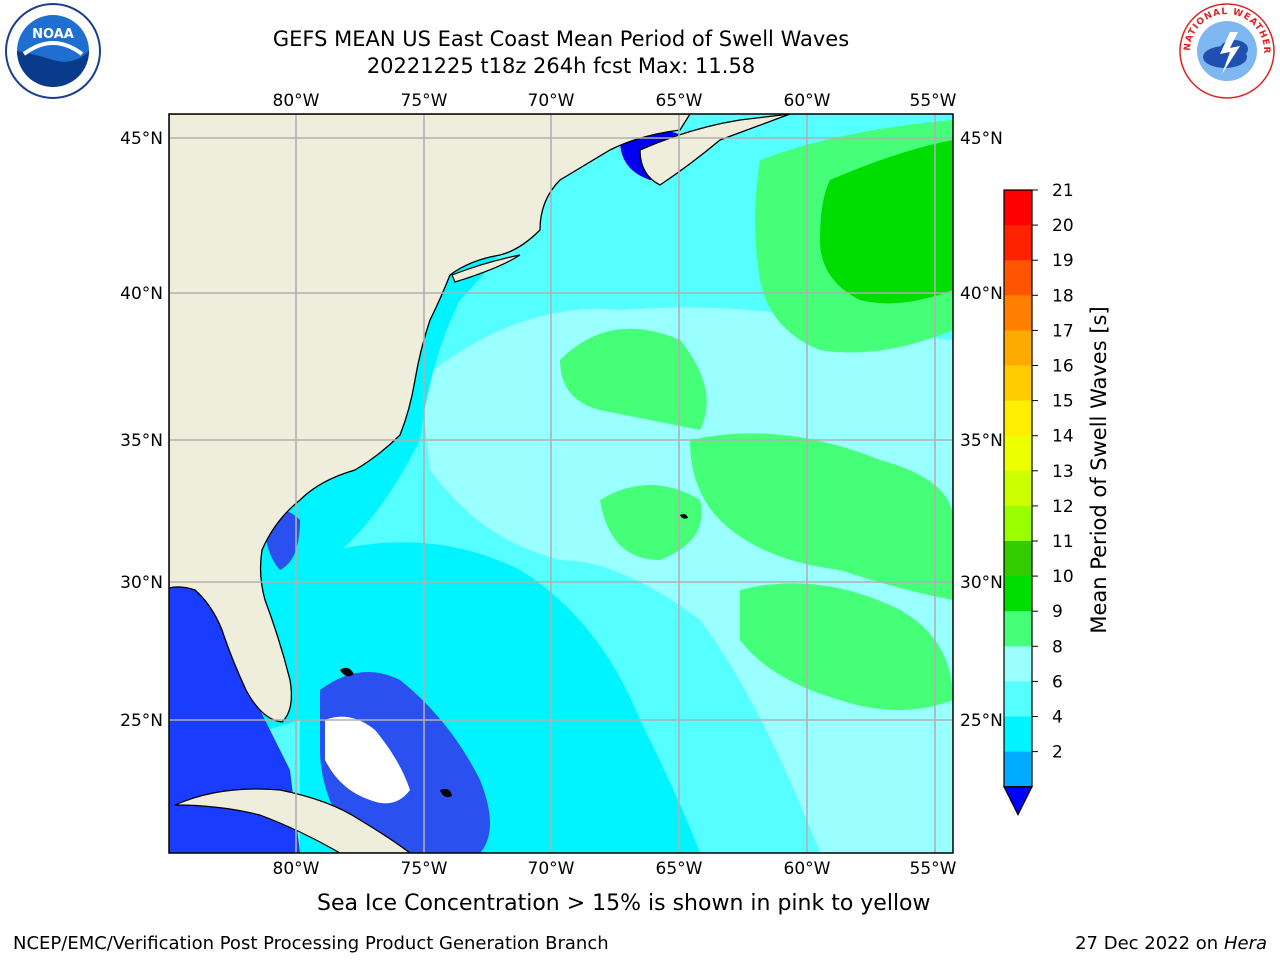  I want to click on island-bermuda, so click(684, 516).